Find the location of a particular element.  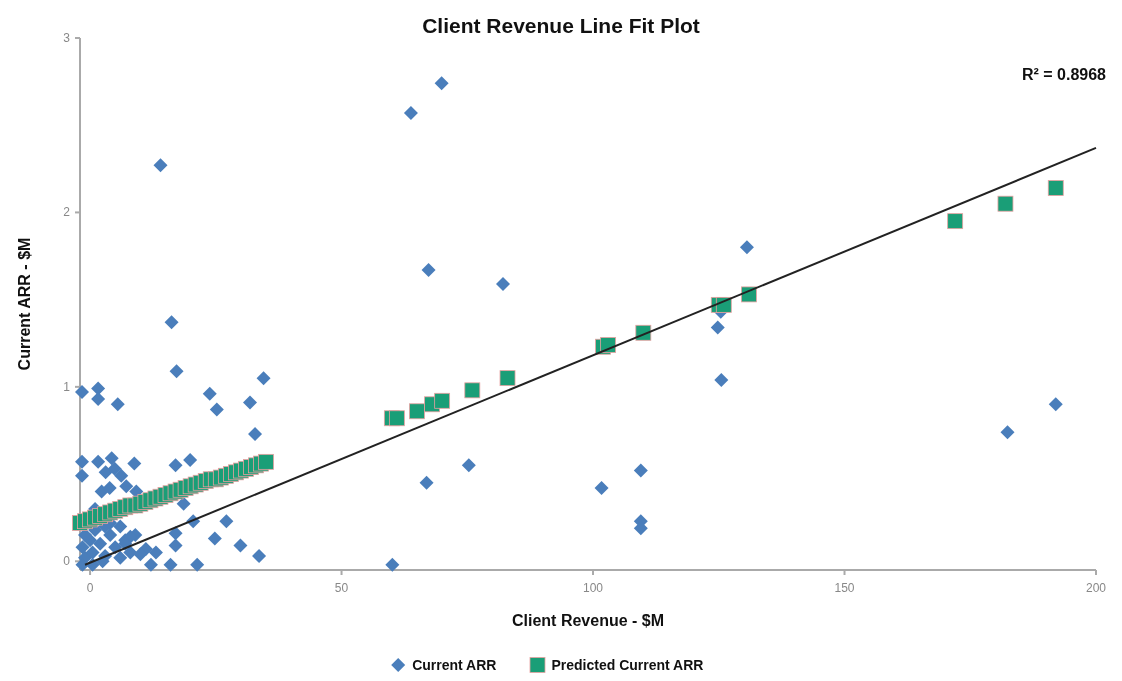

y-tick-label: 3 is located at coordinates (67, 38).